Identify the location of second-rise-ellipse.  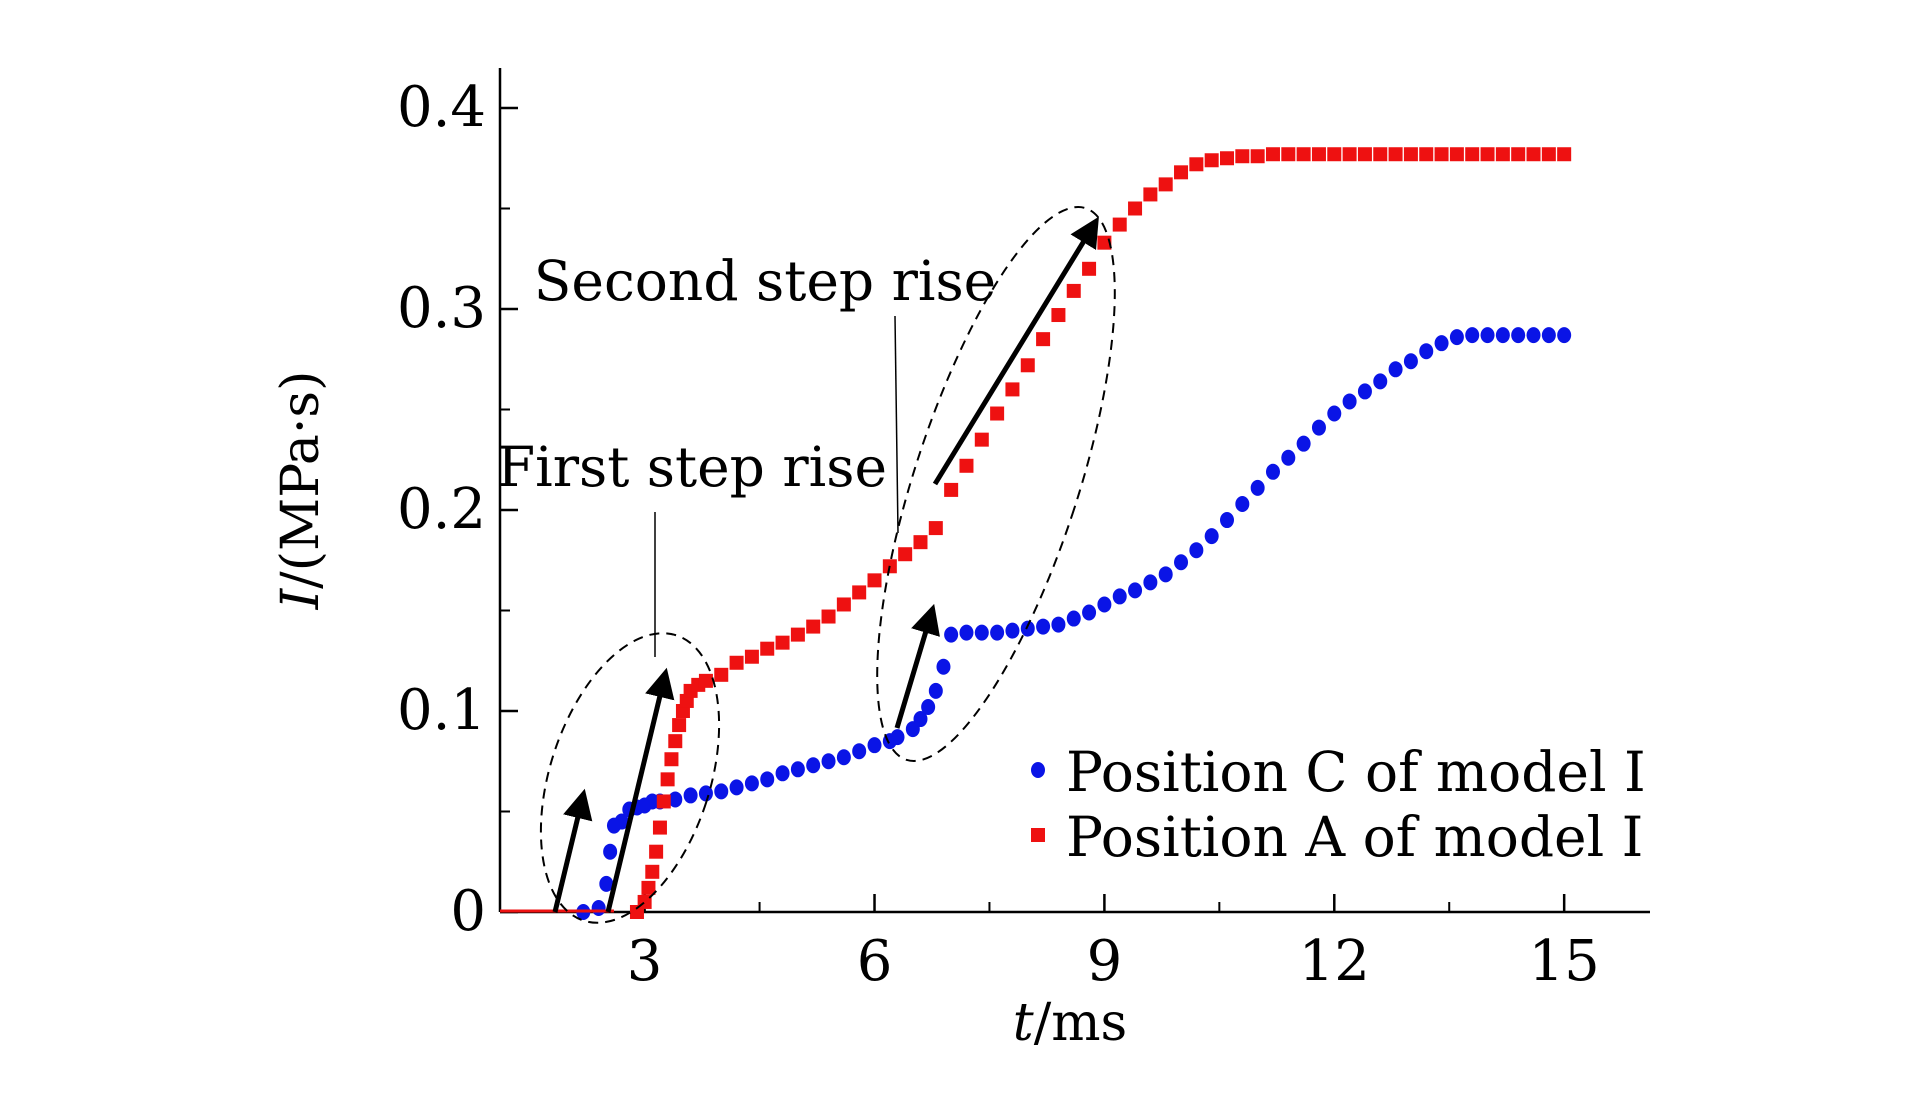
(996, 484).